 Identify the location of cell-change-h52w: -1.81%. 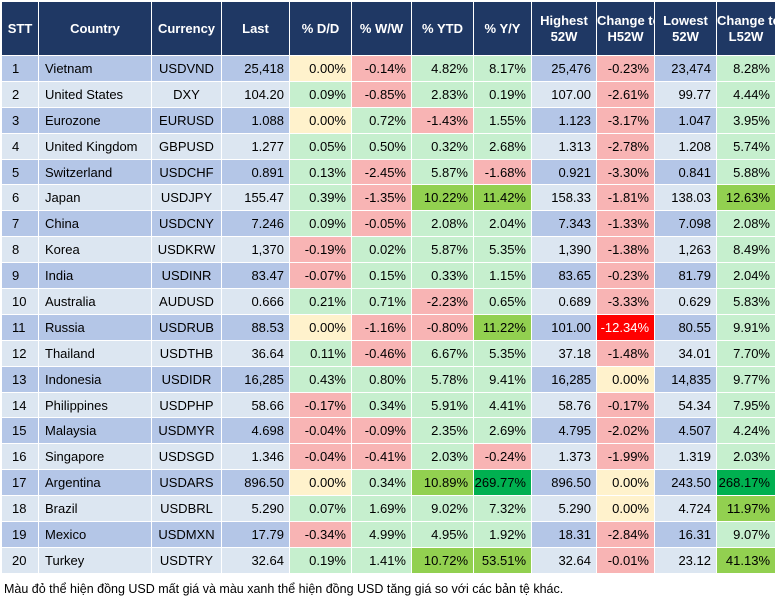
(625, 198).